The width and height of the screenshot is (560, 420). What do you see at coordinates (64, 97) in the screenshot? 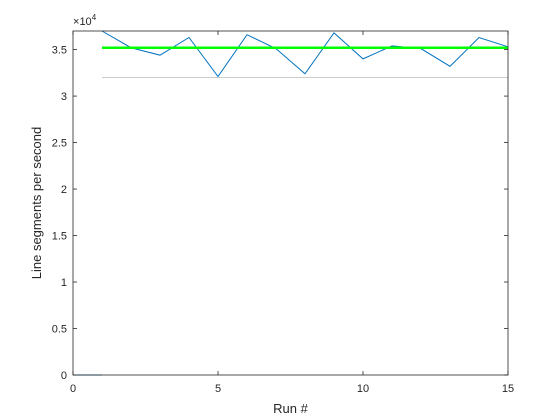
I see `y-tick-label: 3` at bounding box center [64, 97].